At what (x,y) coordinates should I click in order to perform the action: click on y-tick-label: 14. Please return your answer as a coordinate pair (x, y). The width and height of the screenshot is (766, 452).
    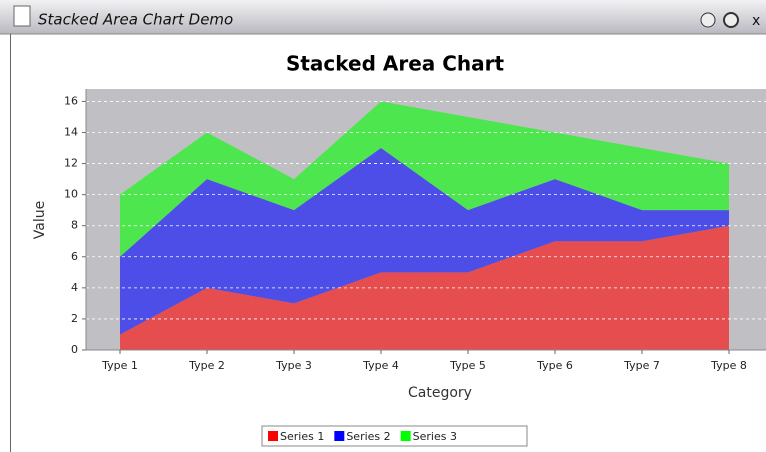
    Looking at the image, I should click on (71, 132).